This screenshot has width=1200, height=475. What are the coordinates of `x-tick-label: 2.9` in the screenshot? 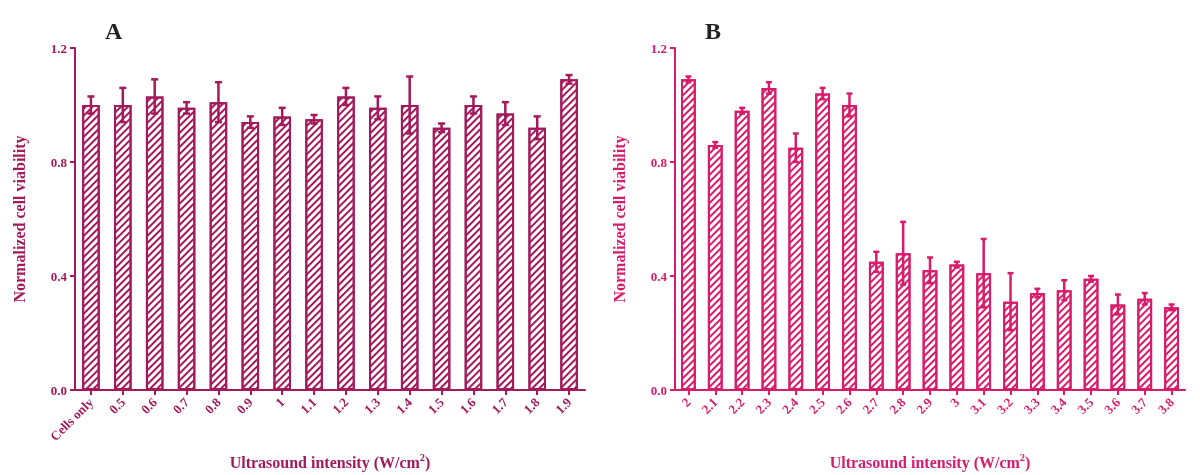 It's located at (924, 405).